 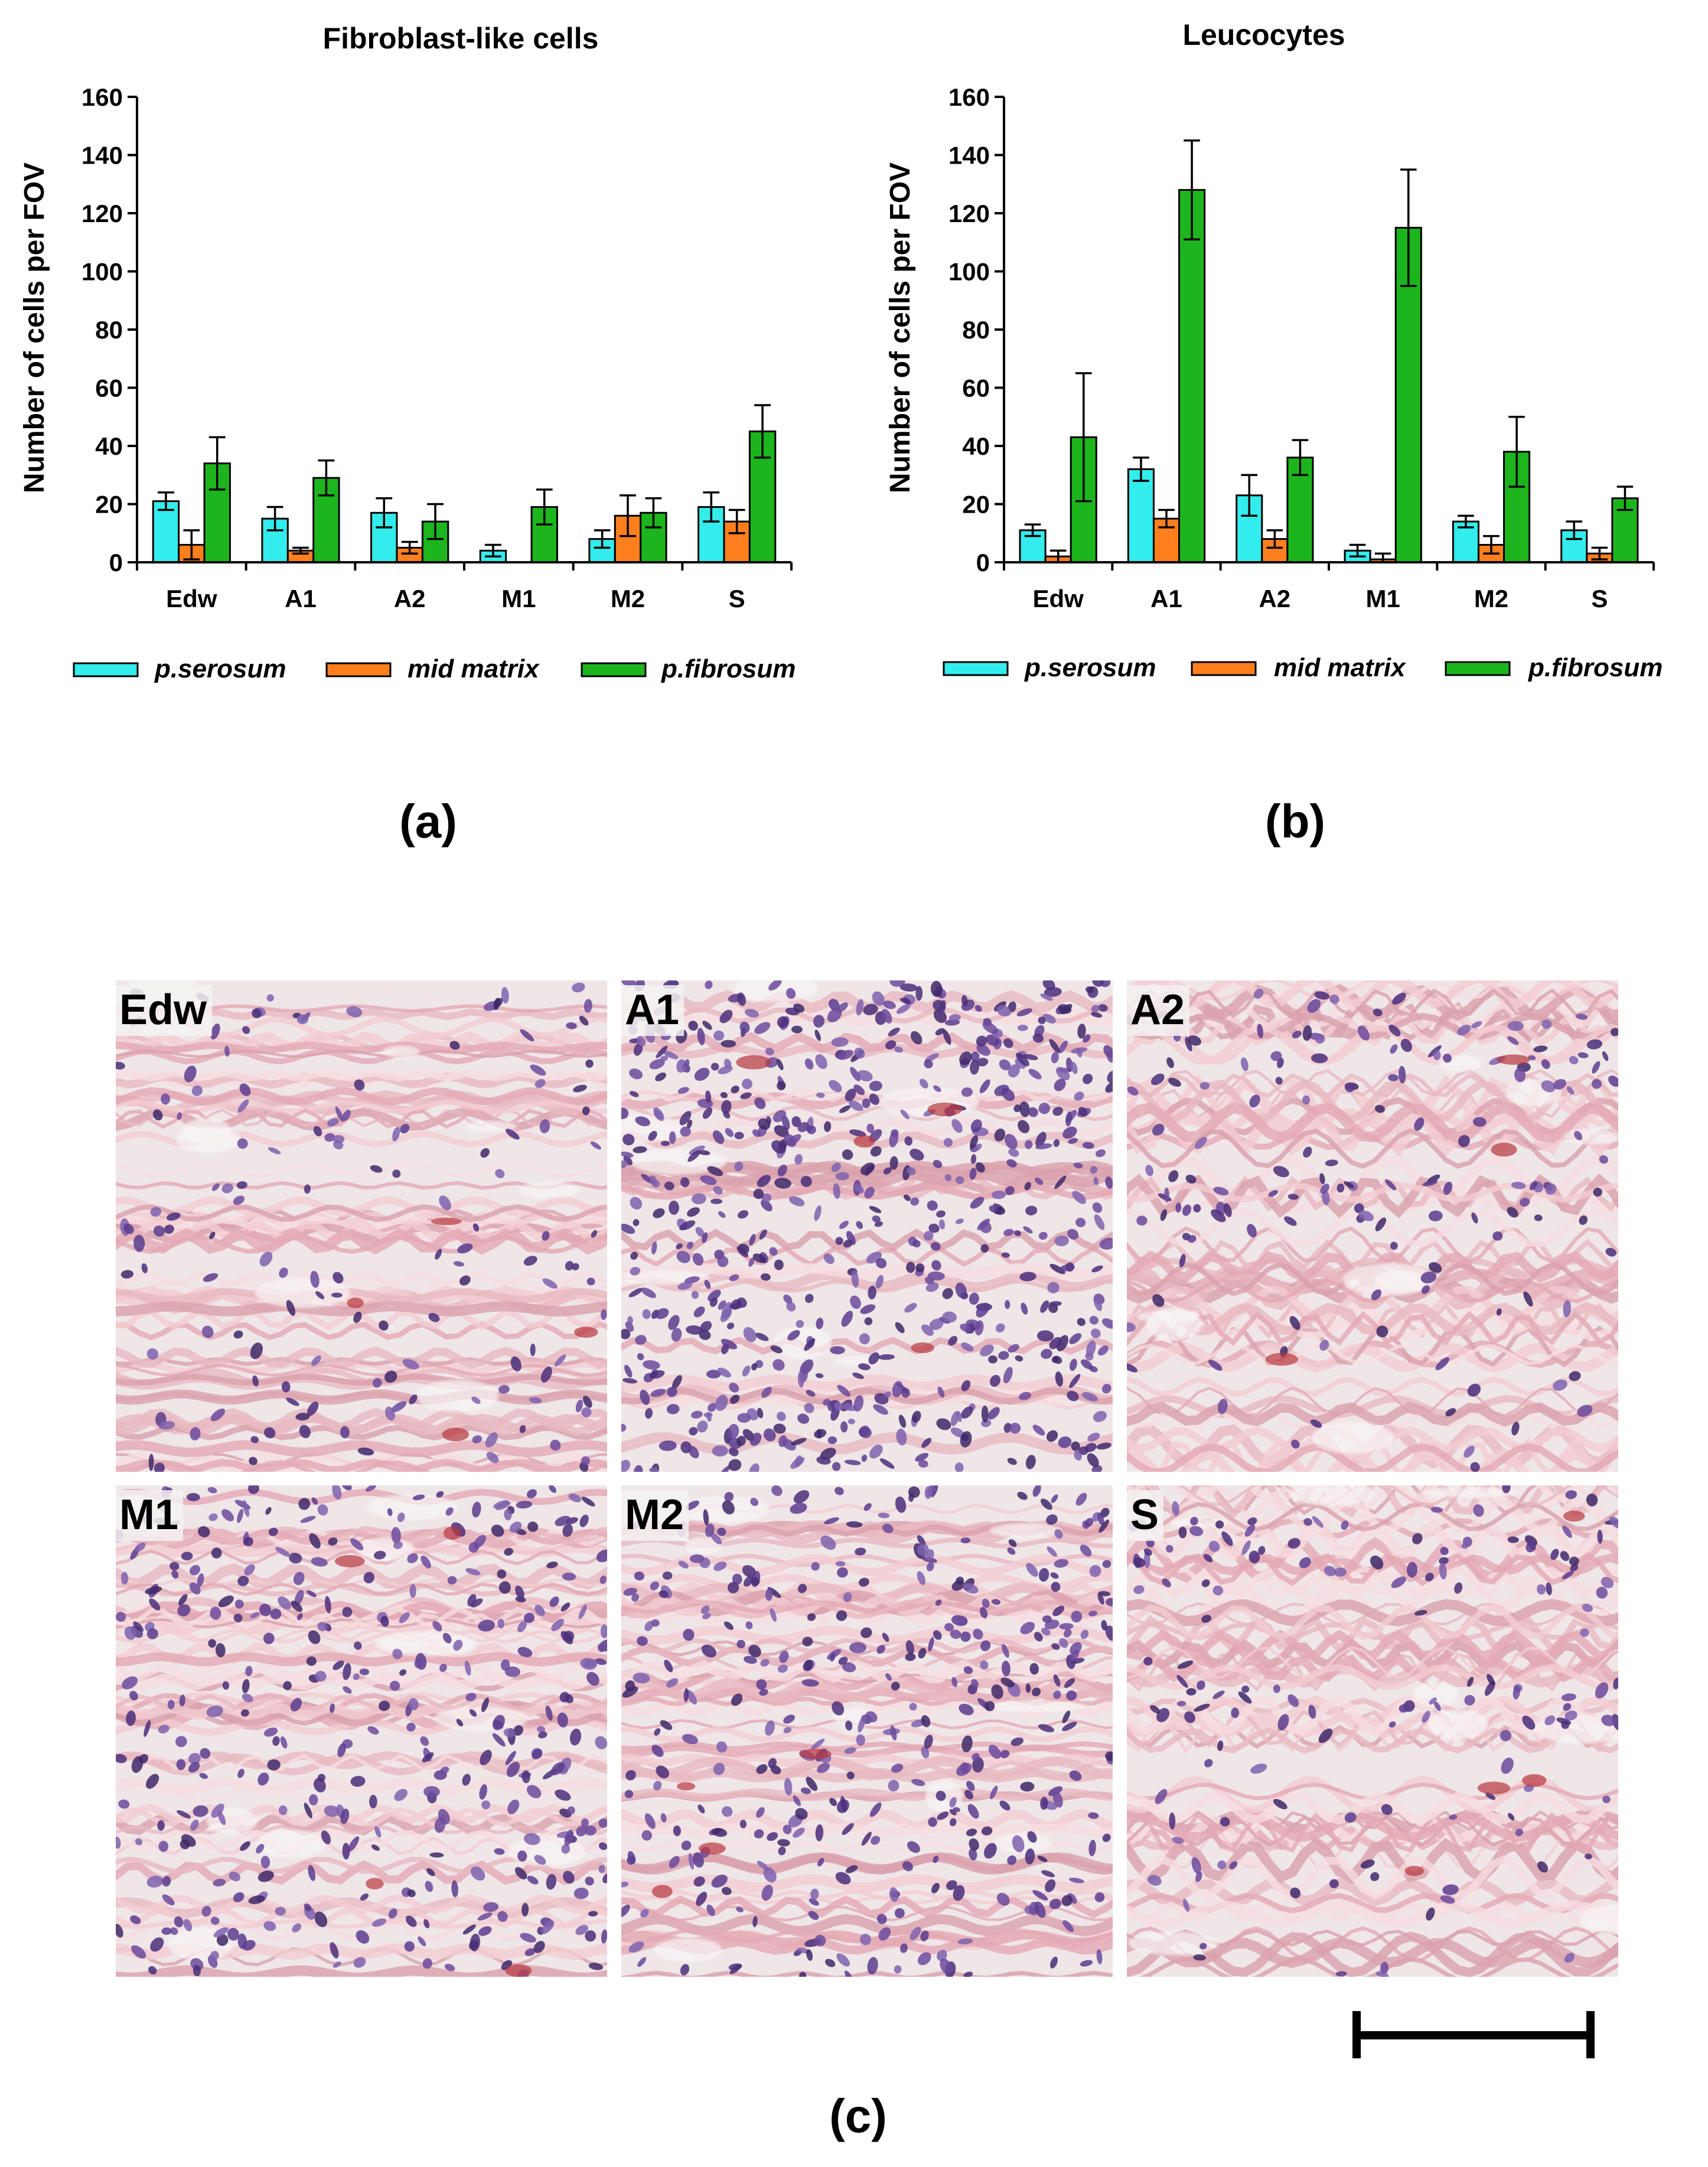 I want to click on panel-label-c: (c), so click(x=858, y=2116).